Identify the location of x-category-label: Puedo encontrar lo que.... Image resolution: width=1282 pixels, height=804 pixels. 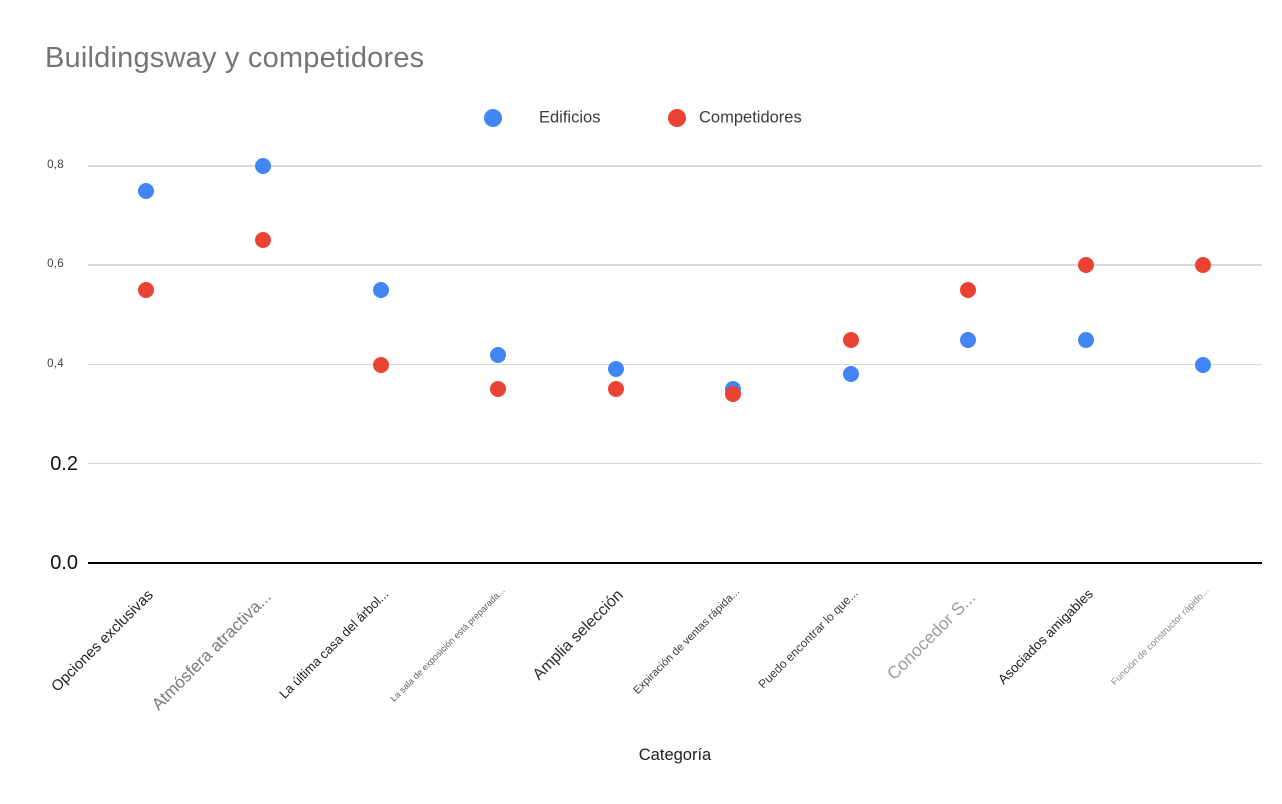
(808, 639).